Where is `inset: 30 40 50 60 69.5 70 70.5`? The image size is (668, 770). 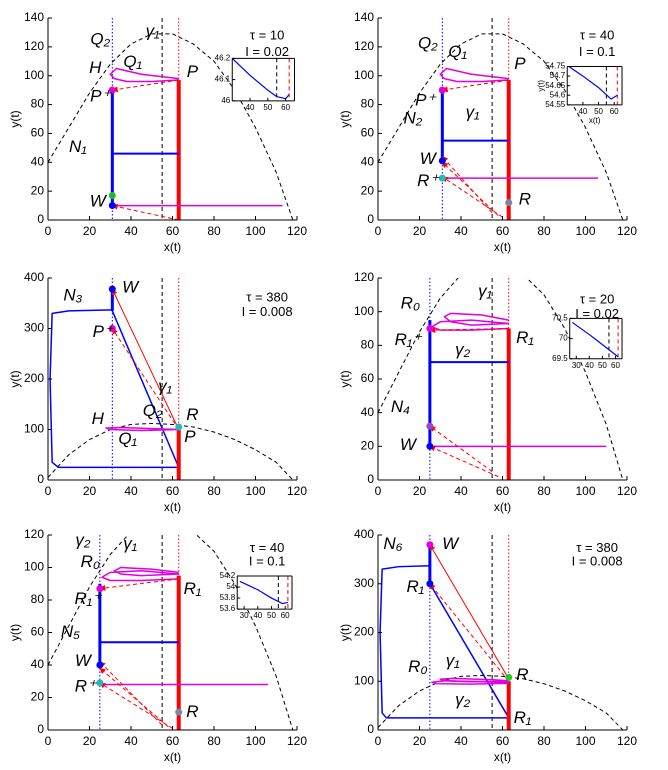 inset: 30 40 50 60 69.5 70 70.5 is located at coordinates (587, 342).